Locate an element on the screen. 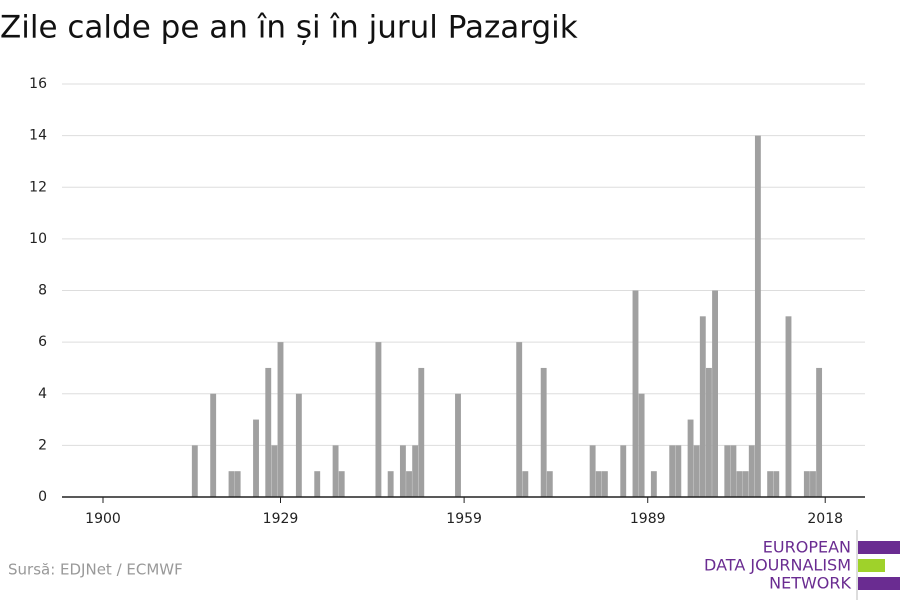 This screenshot has height=600, width=900. logo-text: DATA JOURNALISM is located at coordinates (777, 565).